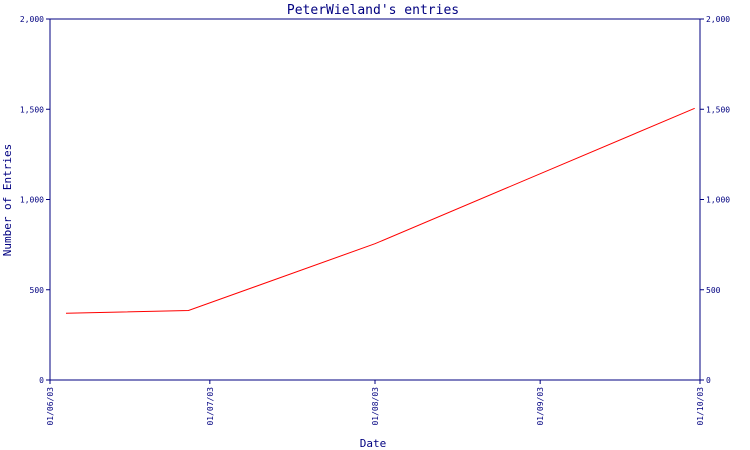  What do you see at coordinates (32, 109) in the screenshot?
I see `y-tick-label-left: 1,500` at bounding box center [32, 109].